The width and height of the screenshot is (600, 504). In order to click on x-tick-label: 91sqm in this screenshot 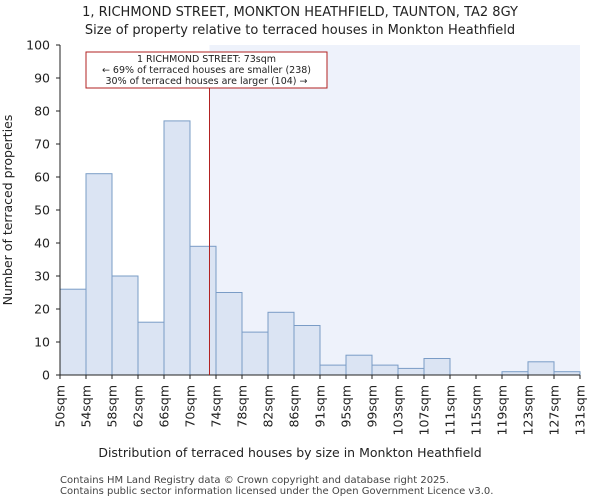, I will do `click(320, 406)`.